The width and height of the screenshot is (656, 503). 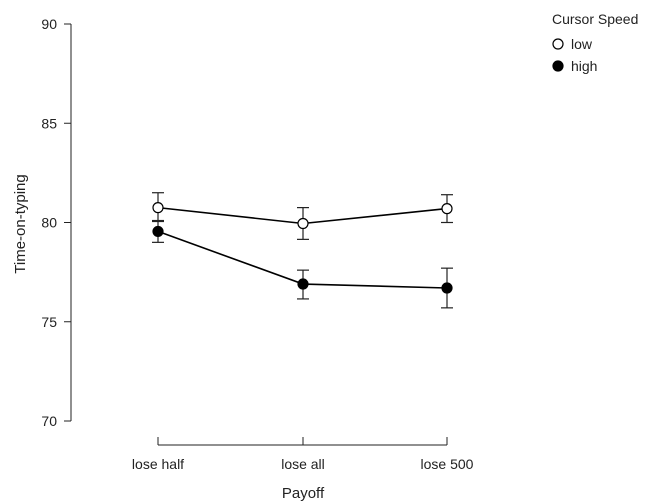 I want to click on x-tick-label: lose 500, so click(x=447, y=464).